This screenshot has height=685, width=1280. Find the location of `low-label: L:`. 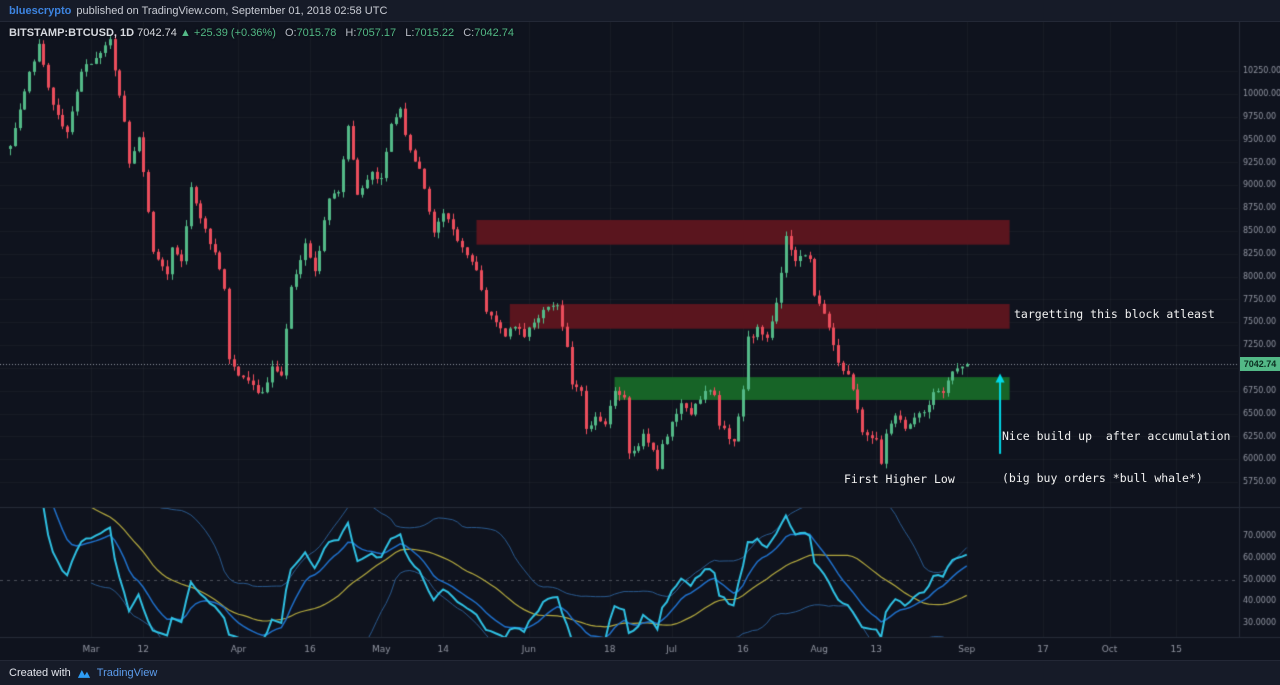

low-label: L: is located at coordinates (410, 33).